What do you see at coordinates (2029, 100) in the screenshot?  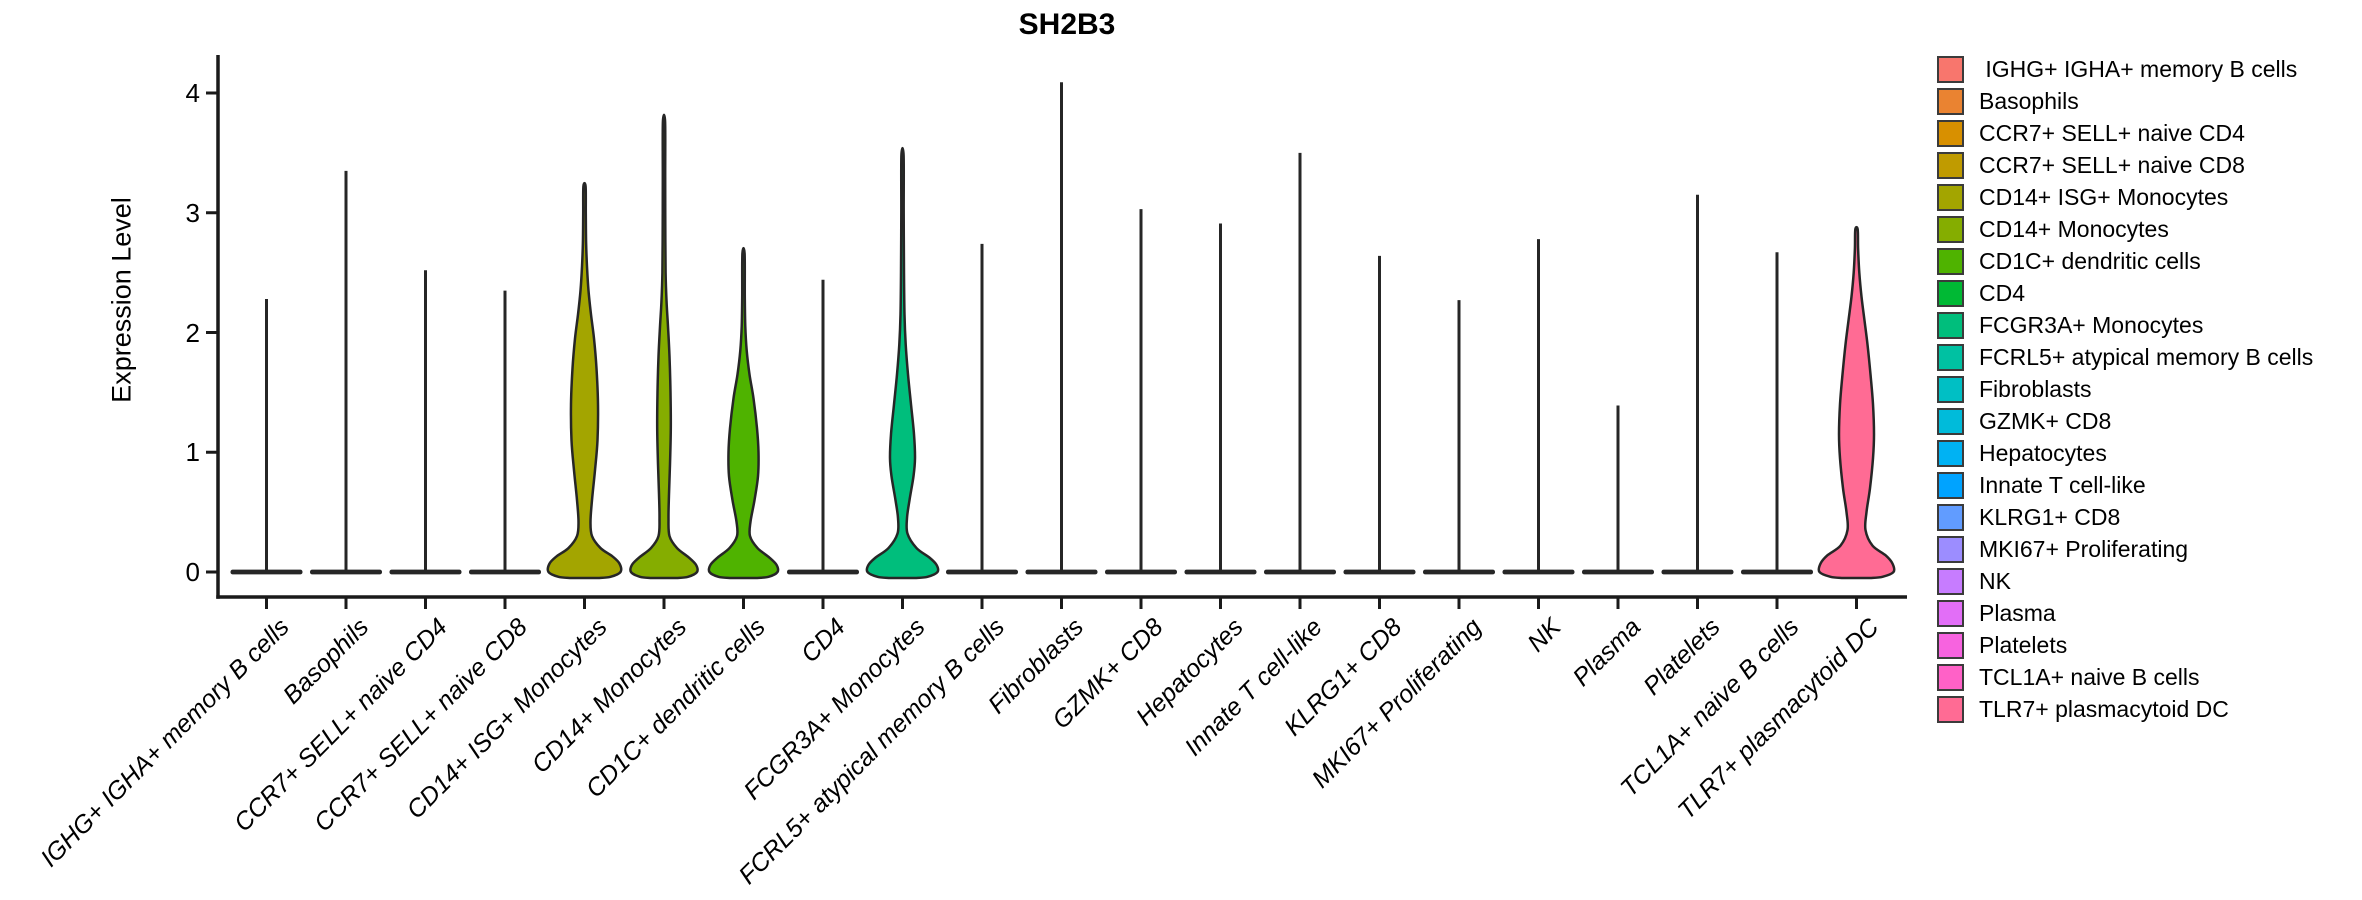 I see `legend-label: Basophils` at bounding box center [2029, 100].